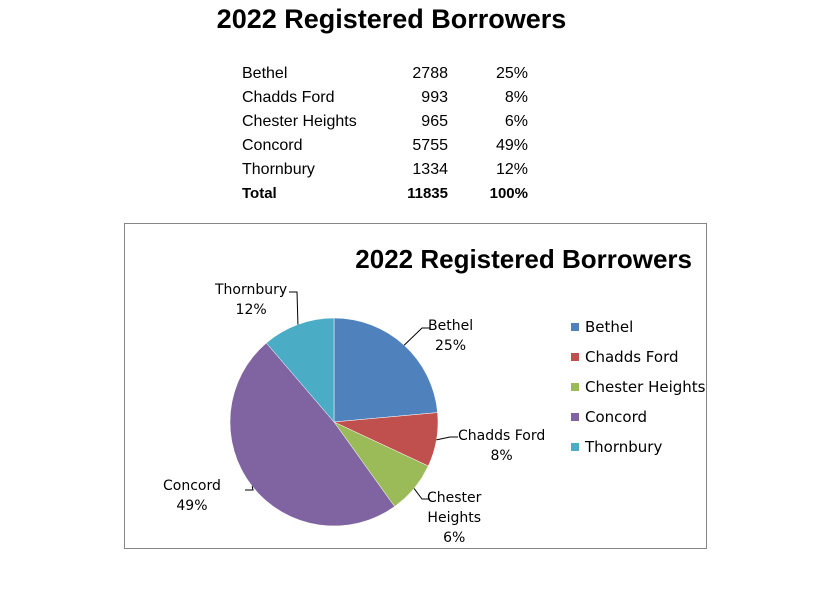 The height and width of the screenshot is (610, 813). I want to click on row-count: 5755, so click(430, 145).